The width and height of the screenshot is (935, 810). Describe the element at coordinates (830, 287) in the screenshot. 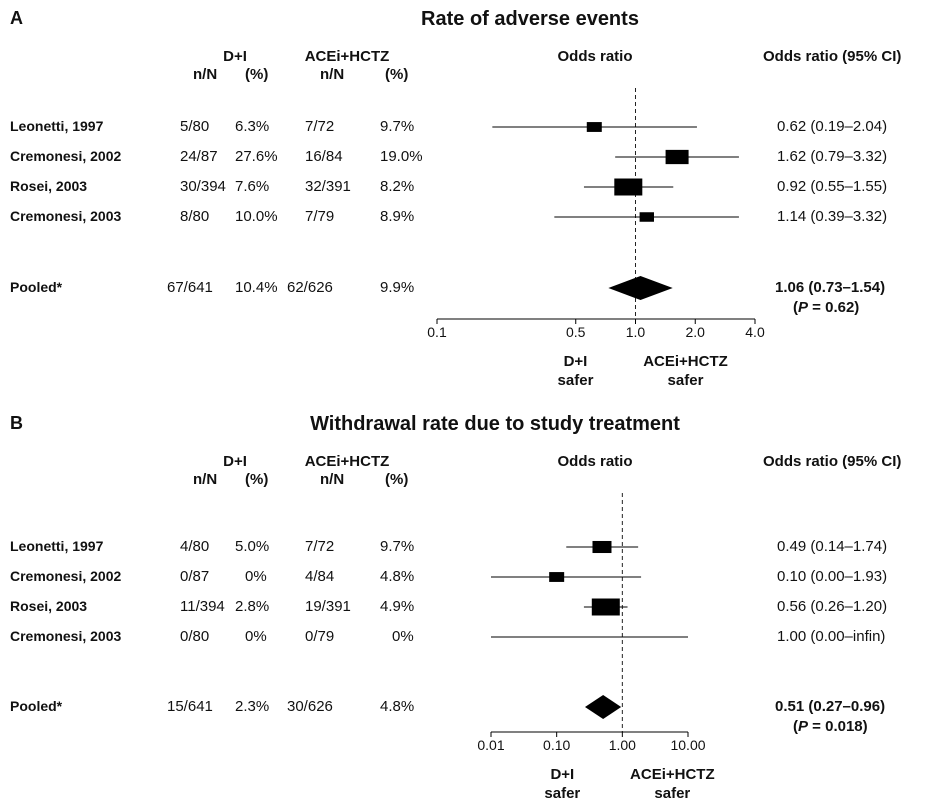

I see `pooled-ci-text: 1.06 (0.73–1.54)` at that location.